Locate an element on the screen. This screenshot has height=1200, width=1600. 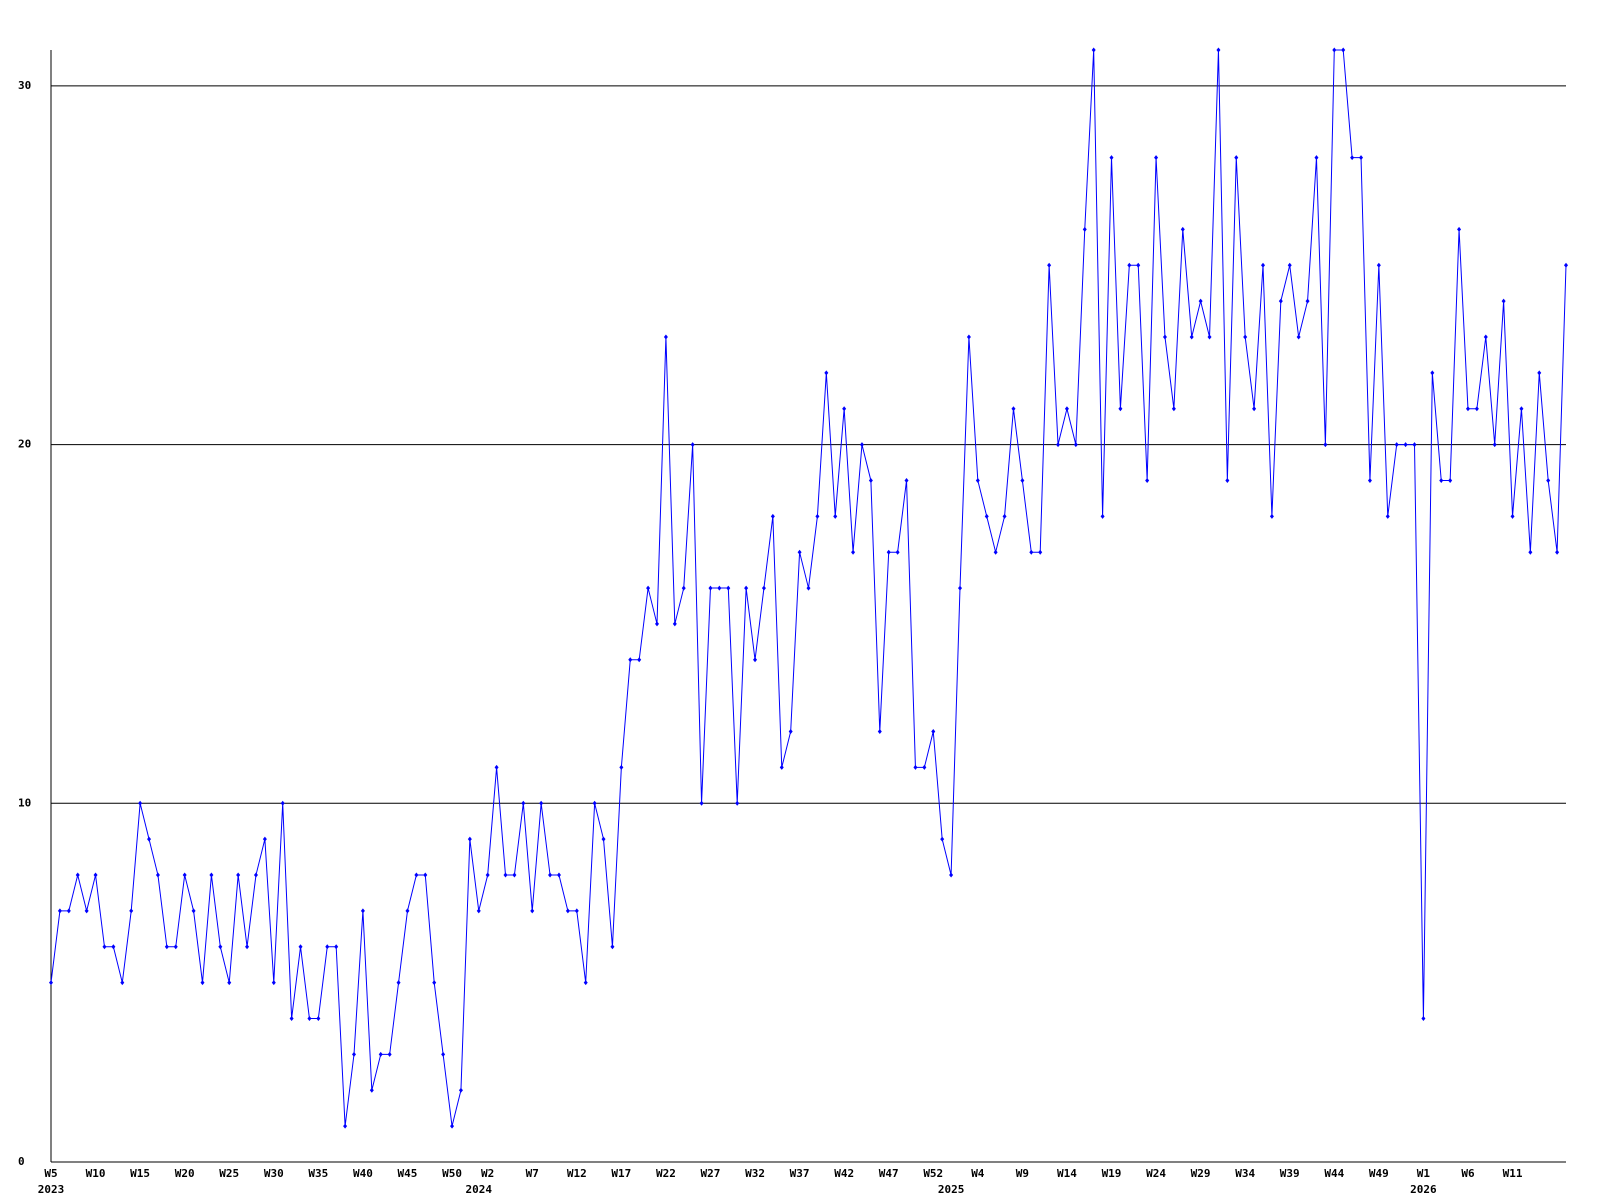
x-tick-label: W39 is located at coordinates (1290, 1173).